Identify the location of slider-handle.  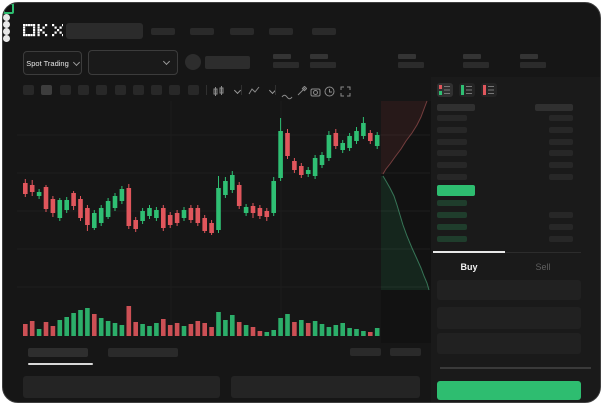
(8, 8).